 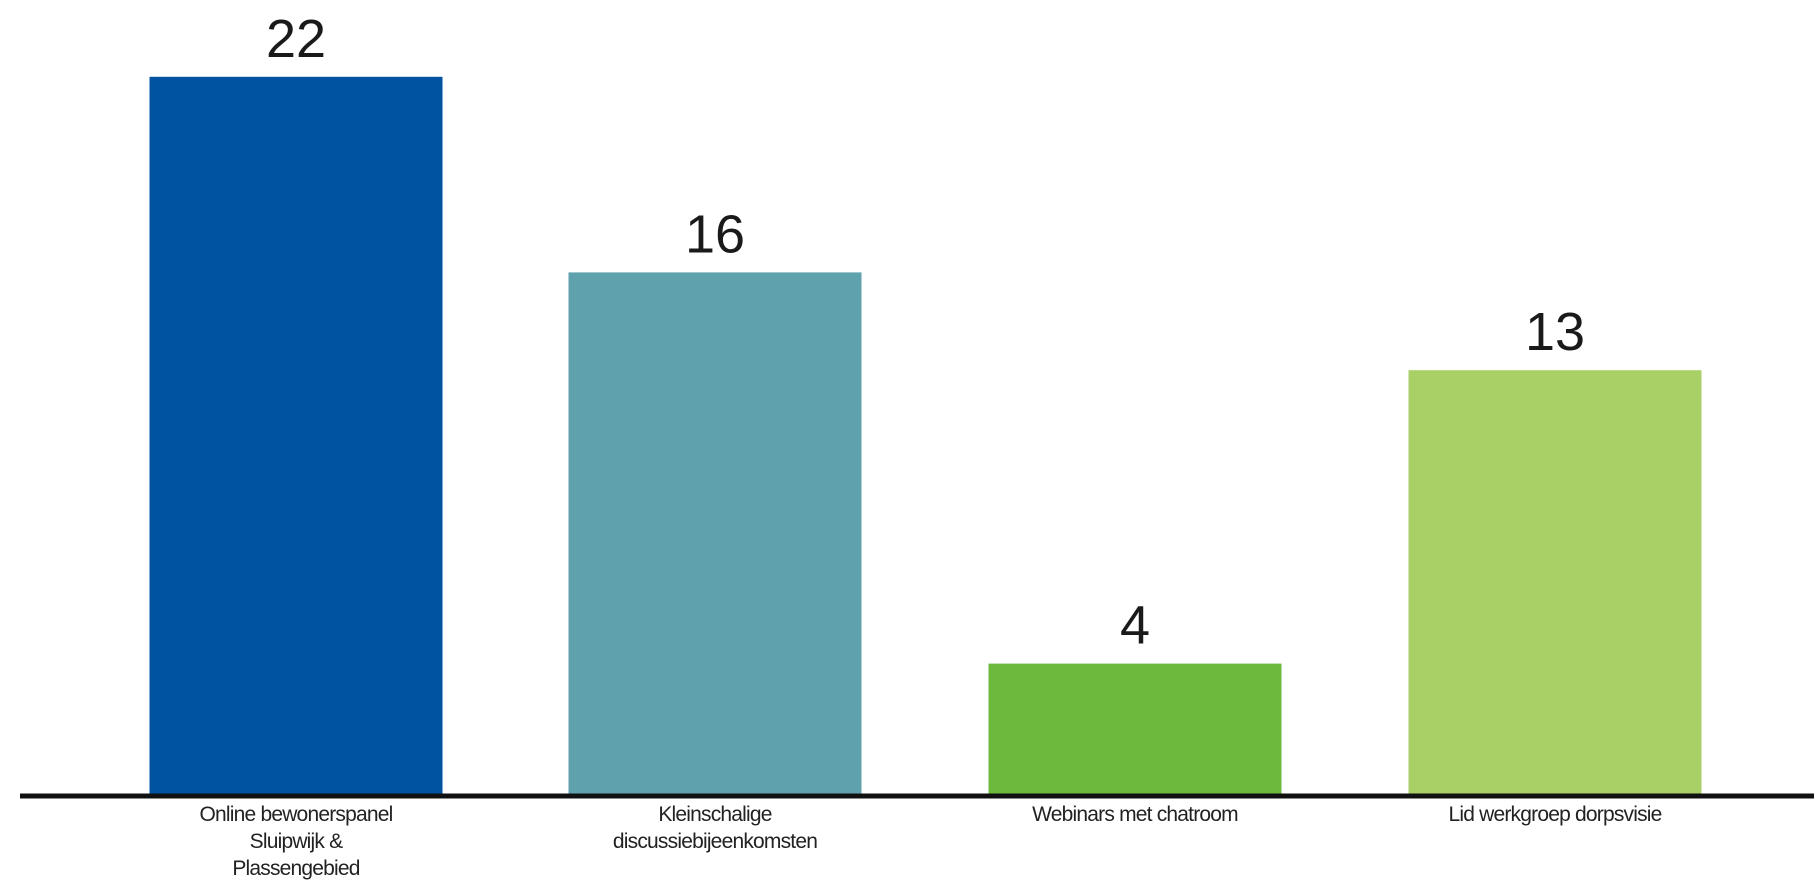 I want to click on value-label-1: 22, so click(x=296, y=39).